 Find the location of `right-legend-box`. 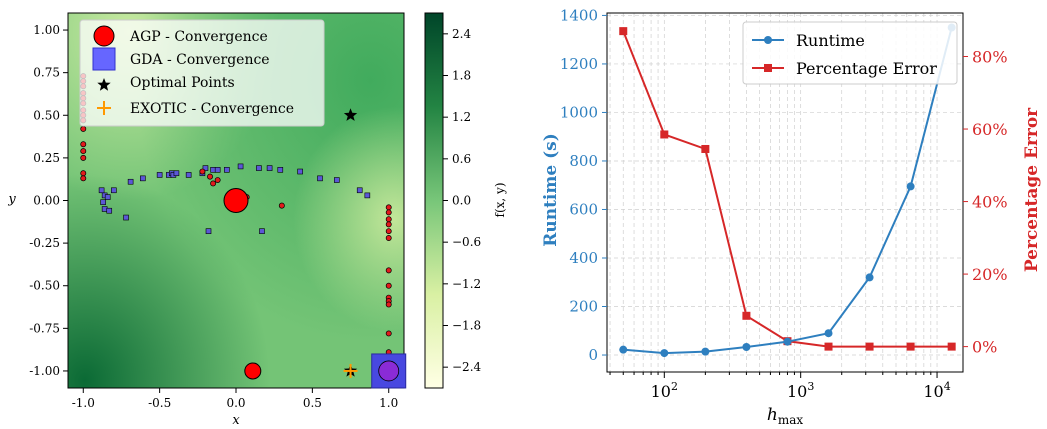

right-legend-box is located at coordinates (850, 53).